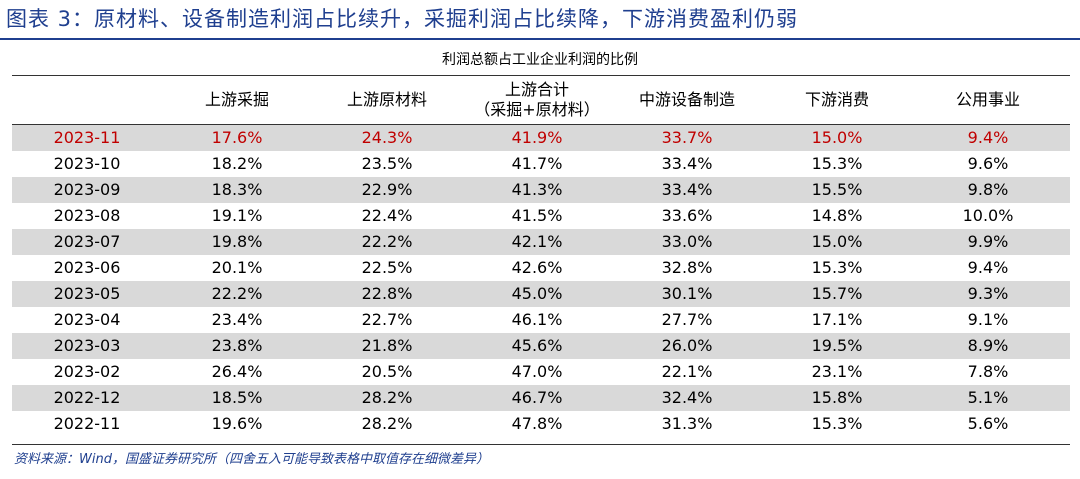 The height and width of the screenshot is (479, 1080). Describe the element at coordinates (387, 319) in the screenshot. I see `cell-upstream-materials: 22.7%` at that location.